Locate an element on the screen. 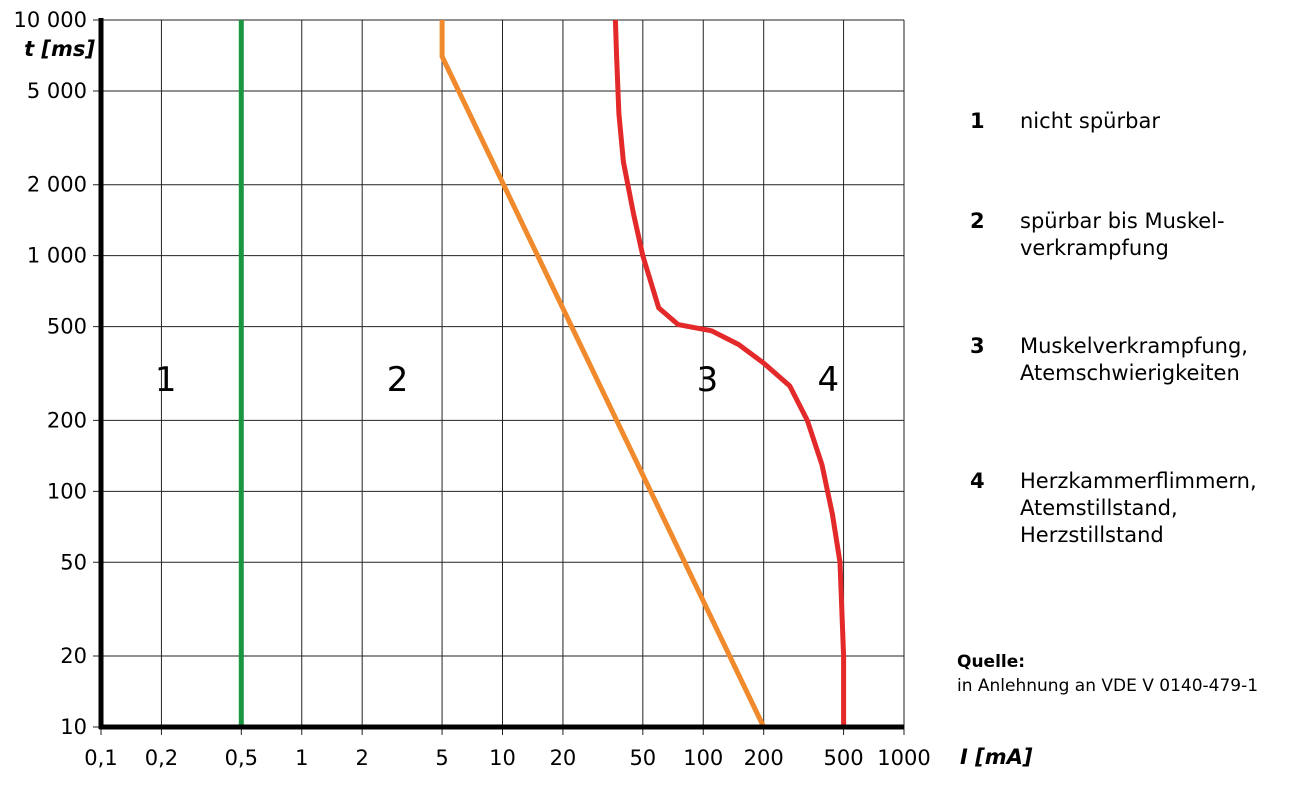  x-tick-label: 20 is located at coordinates (563, 758).